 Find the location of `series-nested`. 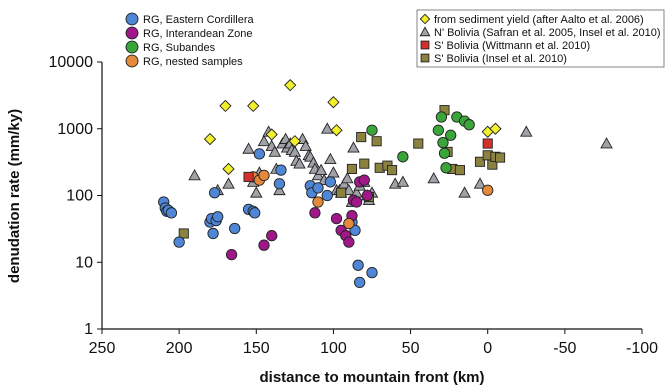

series-nested is located at coordinates (370, 199).